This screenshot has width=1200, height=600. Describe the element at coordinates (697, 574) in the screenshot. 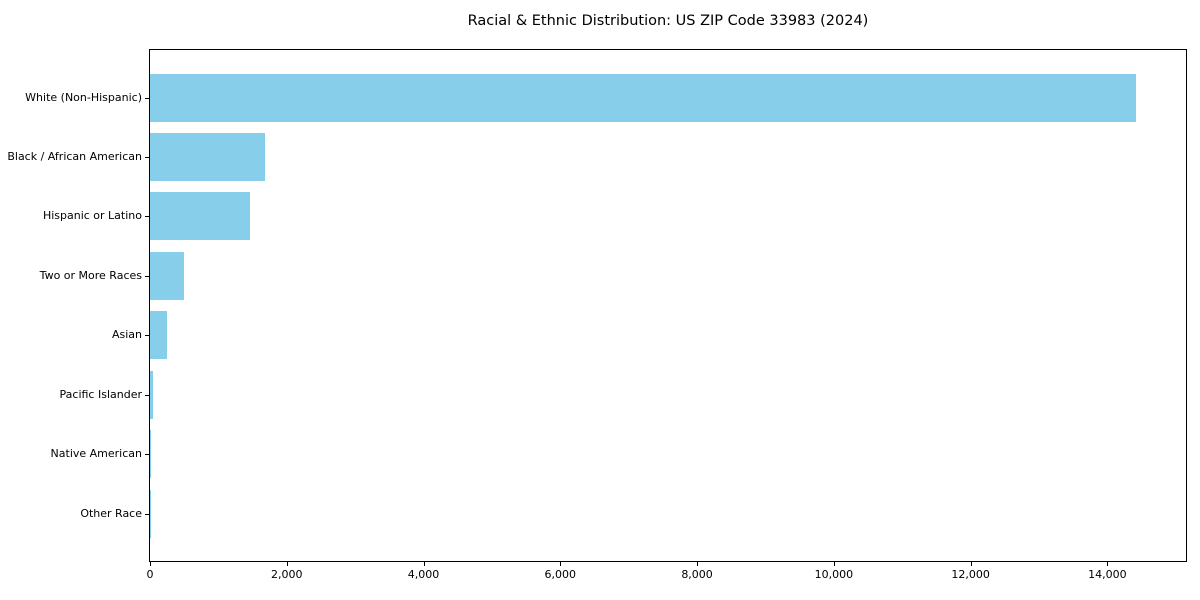

I see `x-axis-label-4: 8,000` at that location.